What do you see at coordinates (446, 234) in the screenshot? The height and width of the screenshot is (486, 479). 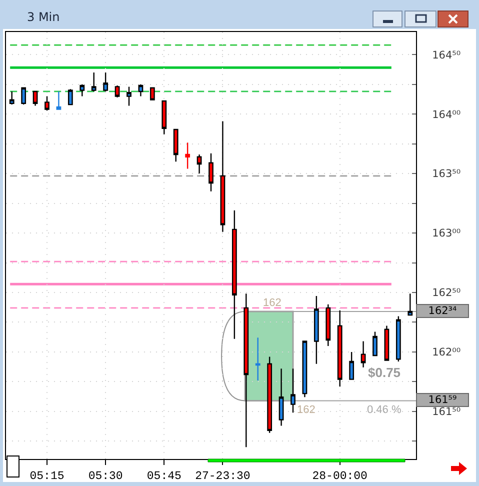 I see `y-tick-label: 163⁰⁰` at bounding box center [446, 234].